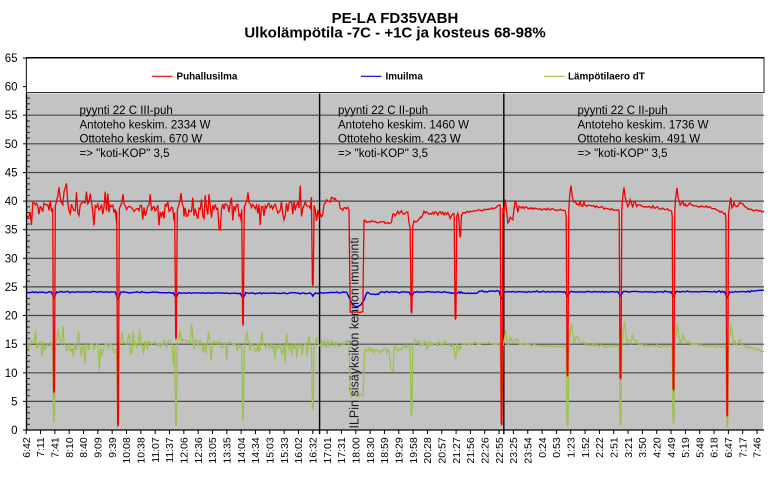 The image size is (772, 479). I want to click on svg-text: 5:48, so click(700, 447).